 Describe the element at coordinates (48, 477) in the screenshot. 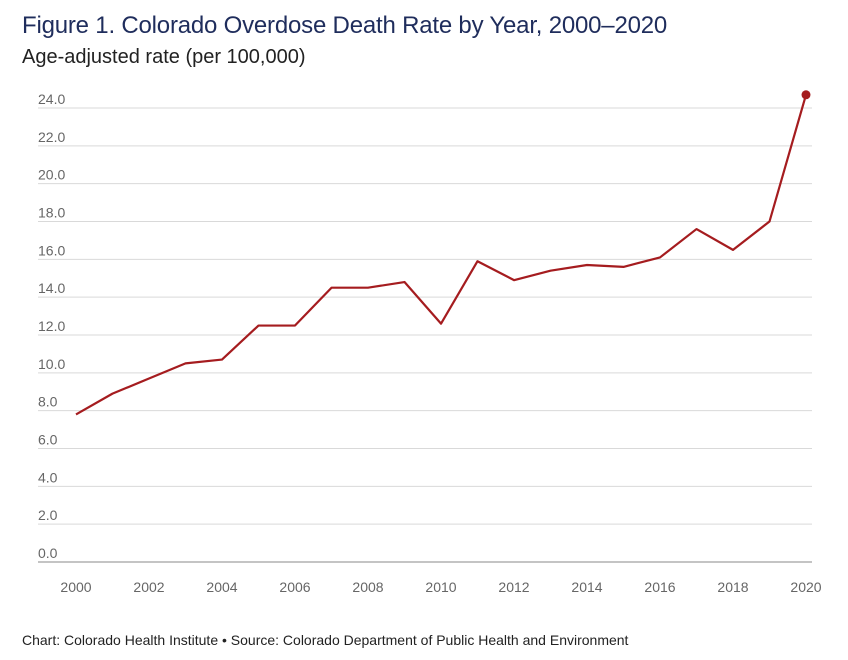

I see `y-tick-label: 4.0` at that location.